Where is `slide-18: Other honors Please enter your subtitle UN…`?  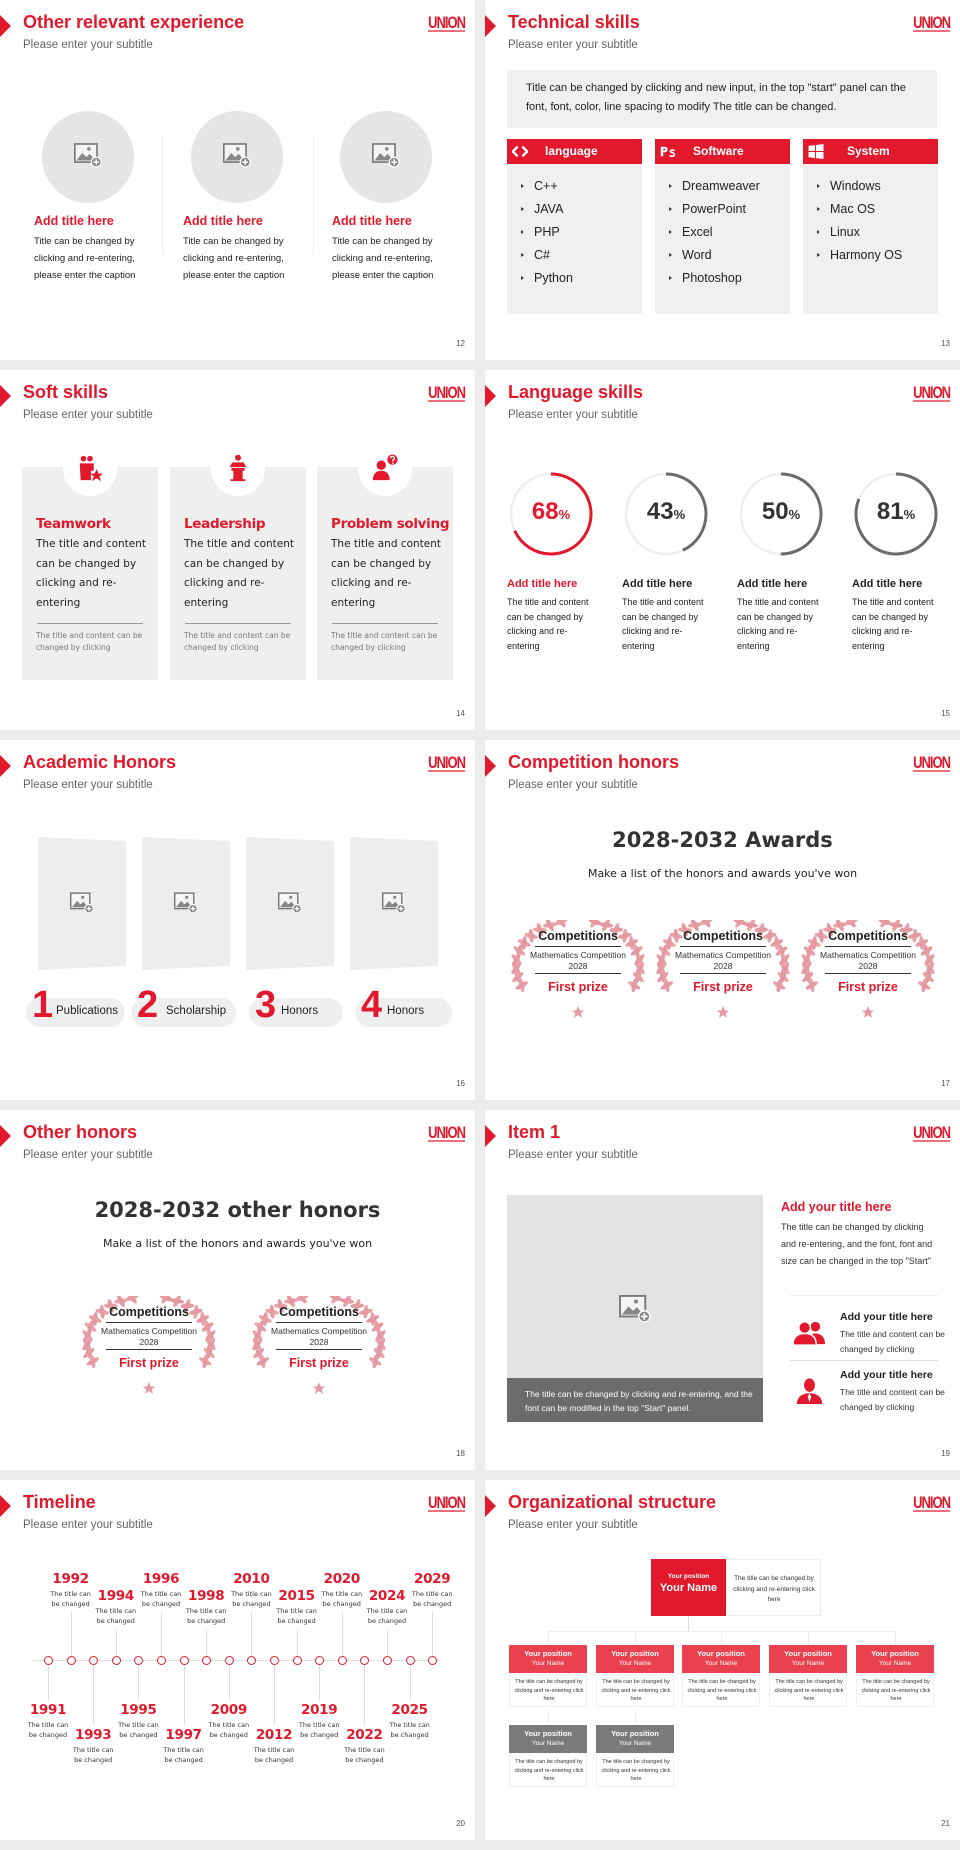
slide-18: Other honors Please enter your subtitle UN… is located at coordinates (237, 1290).